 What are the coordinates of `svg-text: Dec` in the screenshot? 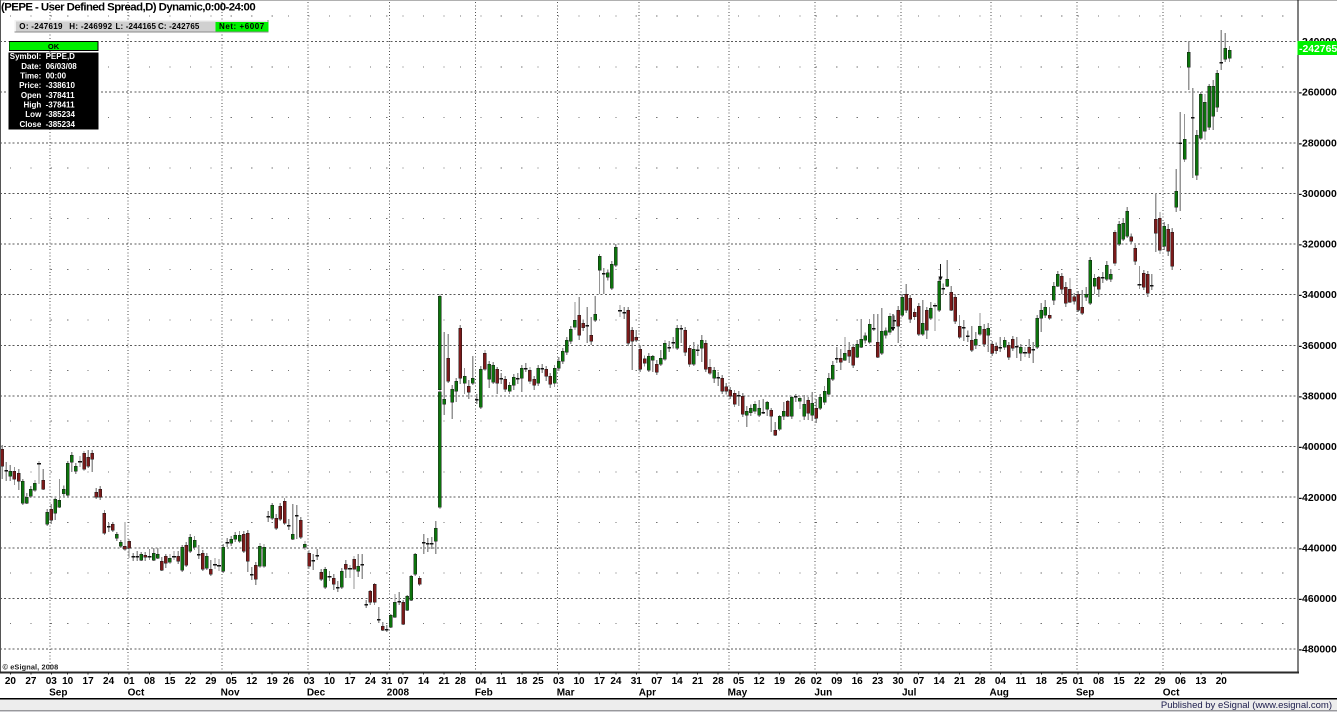 It's located at (316, 693).